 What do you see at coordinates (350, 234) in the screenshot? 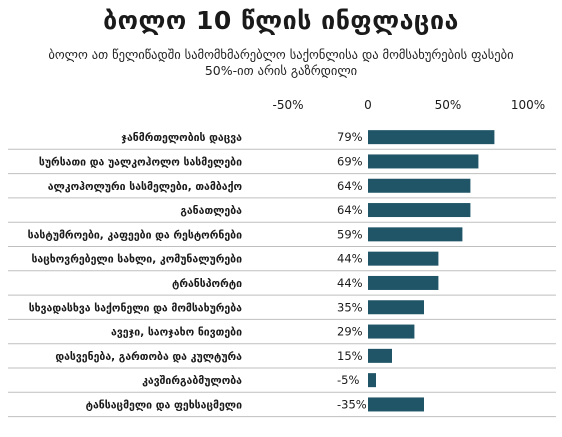
I see `value-label: 59%` at bounding box center [350, 234].